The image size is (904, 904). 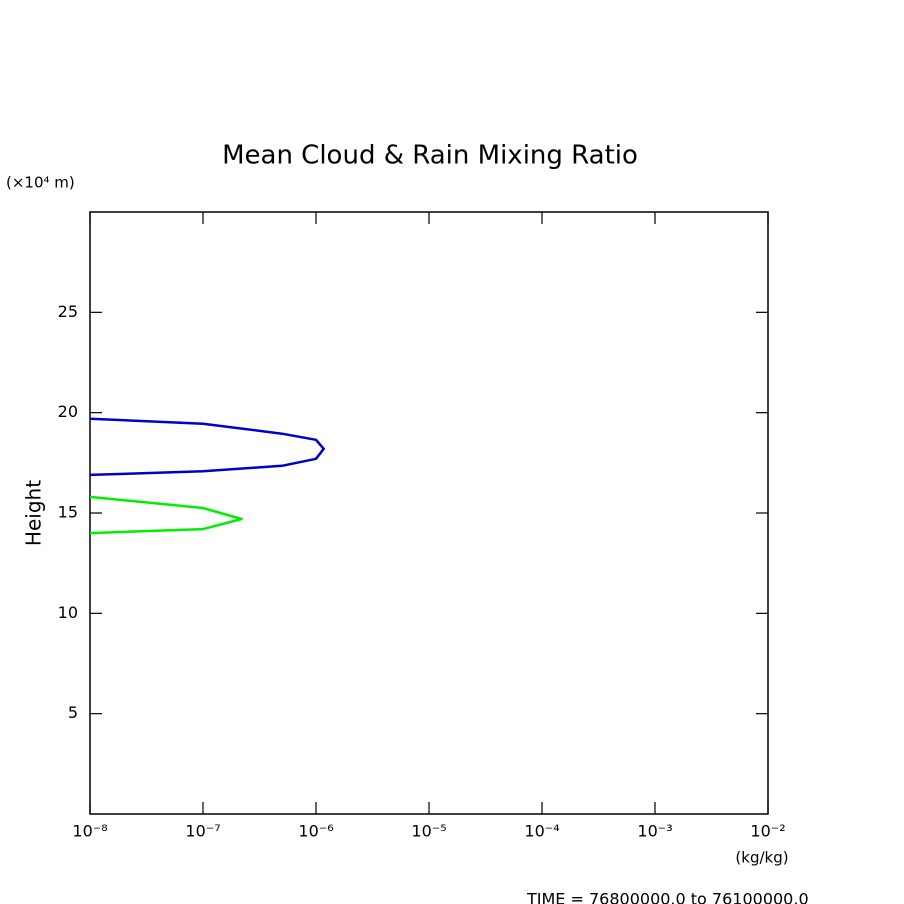 What do you see at coordinates (34, 513) in the screenshot?
I see `y-axis-label: Height` at bounding box center [34, 513].